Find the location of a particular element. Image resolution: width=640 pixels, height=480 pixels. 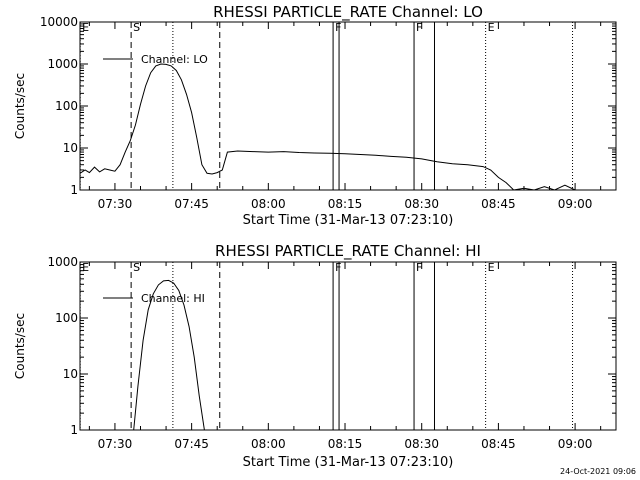

legend: Channel: HI is located at coordinates (154, 298).